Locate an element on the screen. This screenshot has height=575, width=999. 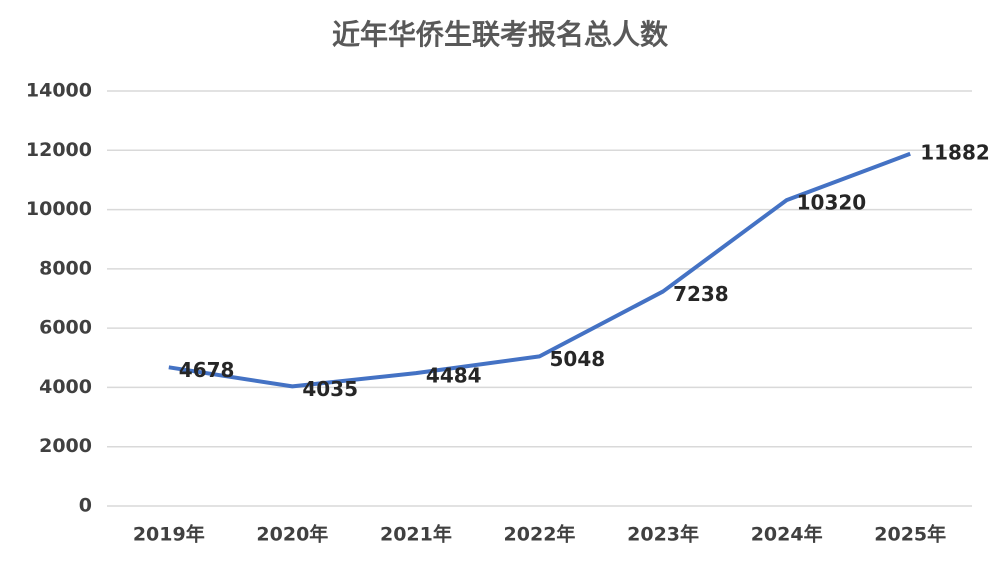
data-label: 4035 is located at coordinates (330, 389).